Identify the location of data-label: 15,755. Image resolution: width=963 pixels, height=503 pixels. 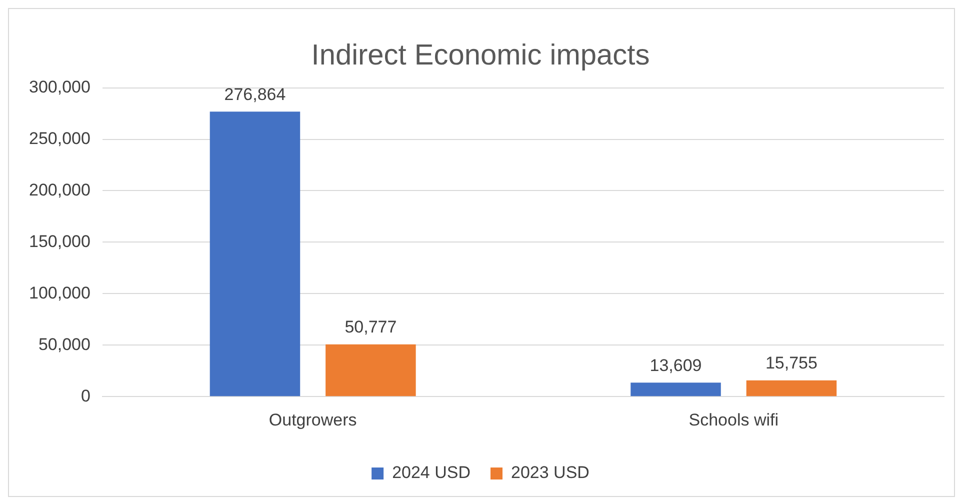
(791, 363).